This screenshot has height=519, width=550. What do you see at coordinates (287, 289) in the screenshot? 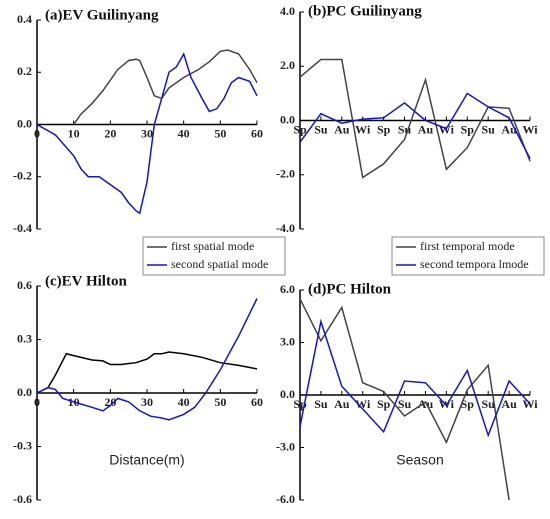
I see `y-tick-label: 6.0` at bounding box center [287, 289].